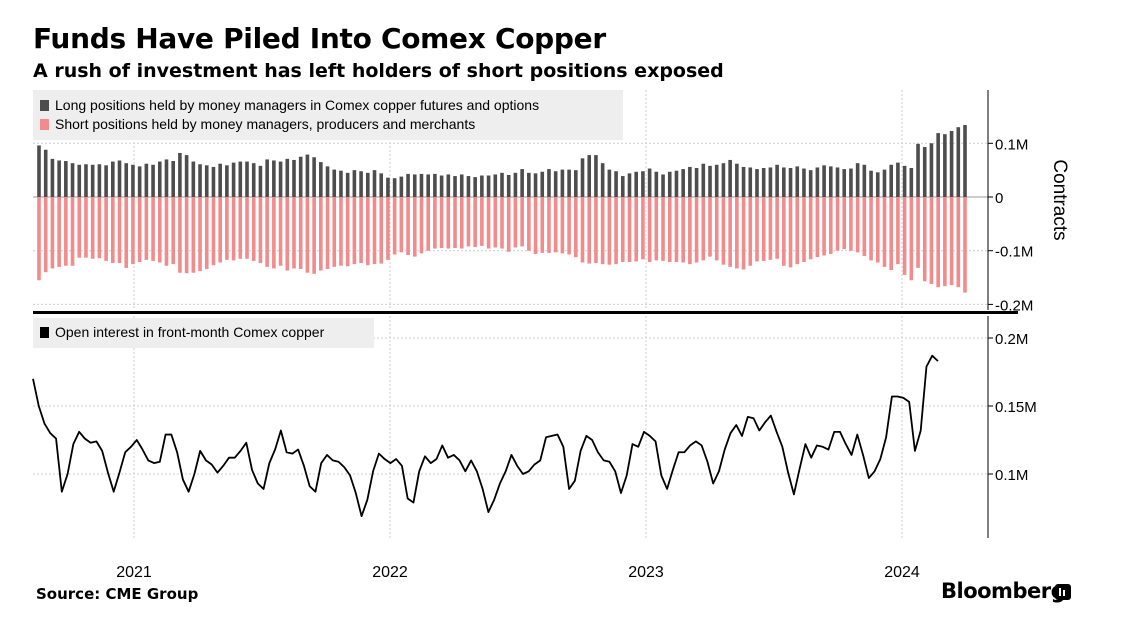 This screenshot has width=1136, height=643. I want to click on y-tick-label: 0.1M, so click(1011, 475).